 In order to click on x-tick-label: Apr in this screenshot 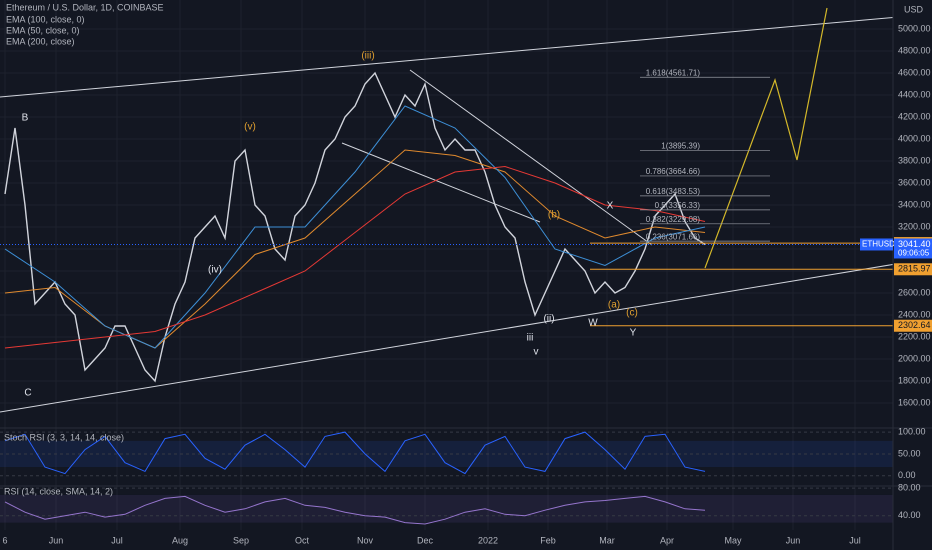, I will do `click(667, 540)`.